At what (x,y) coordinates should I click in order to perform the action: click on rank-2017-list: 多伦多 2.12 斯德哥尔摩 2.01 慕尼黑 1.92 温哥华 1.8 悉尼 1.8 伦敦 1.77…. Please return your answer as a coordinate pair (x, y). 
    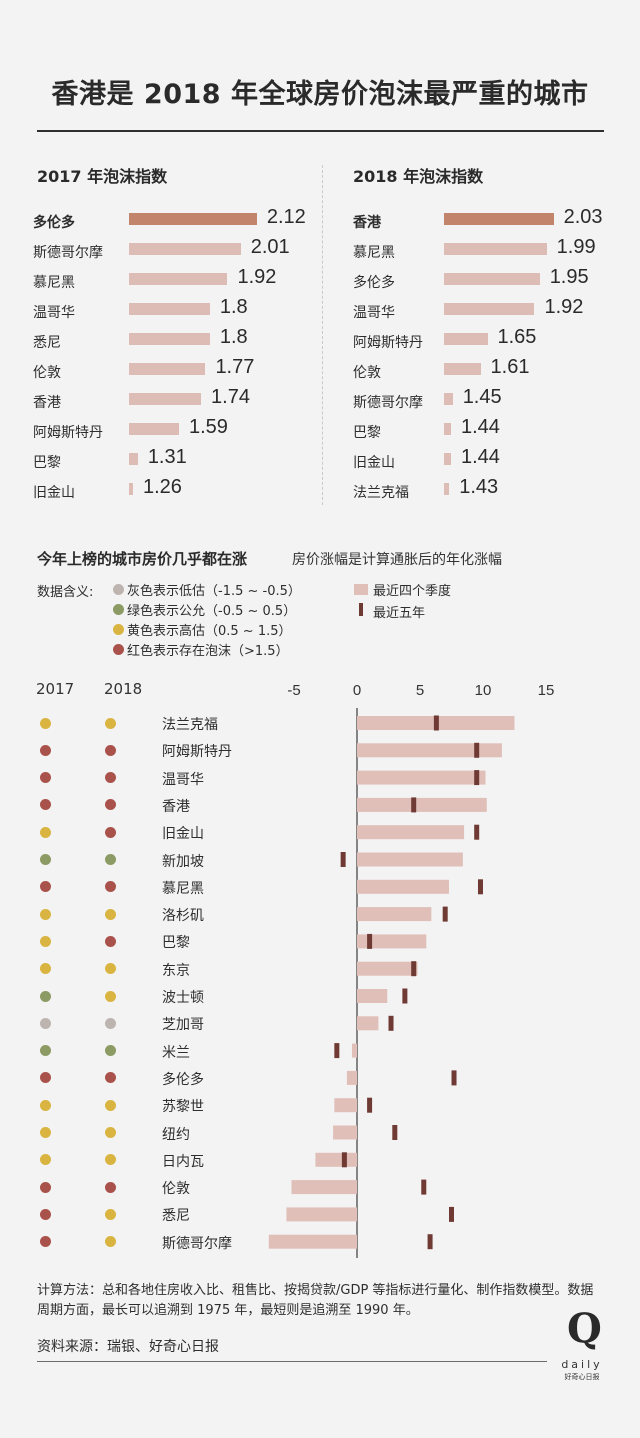
    Looking at the image, I should click on (173, 357).